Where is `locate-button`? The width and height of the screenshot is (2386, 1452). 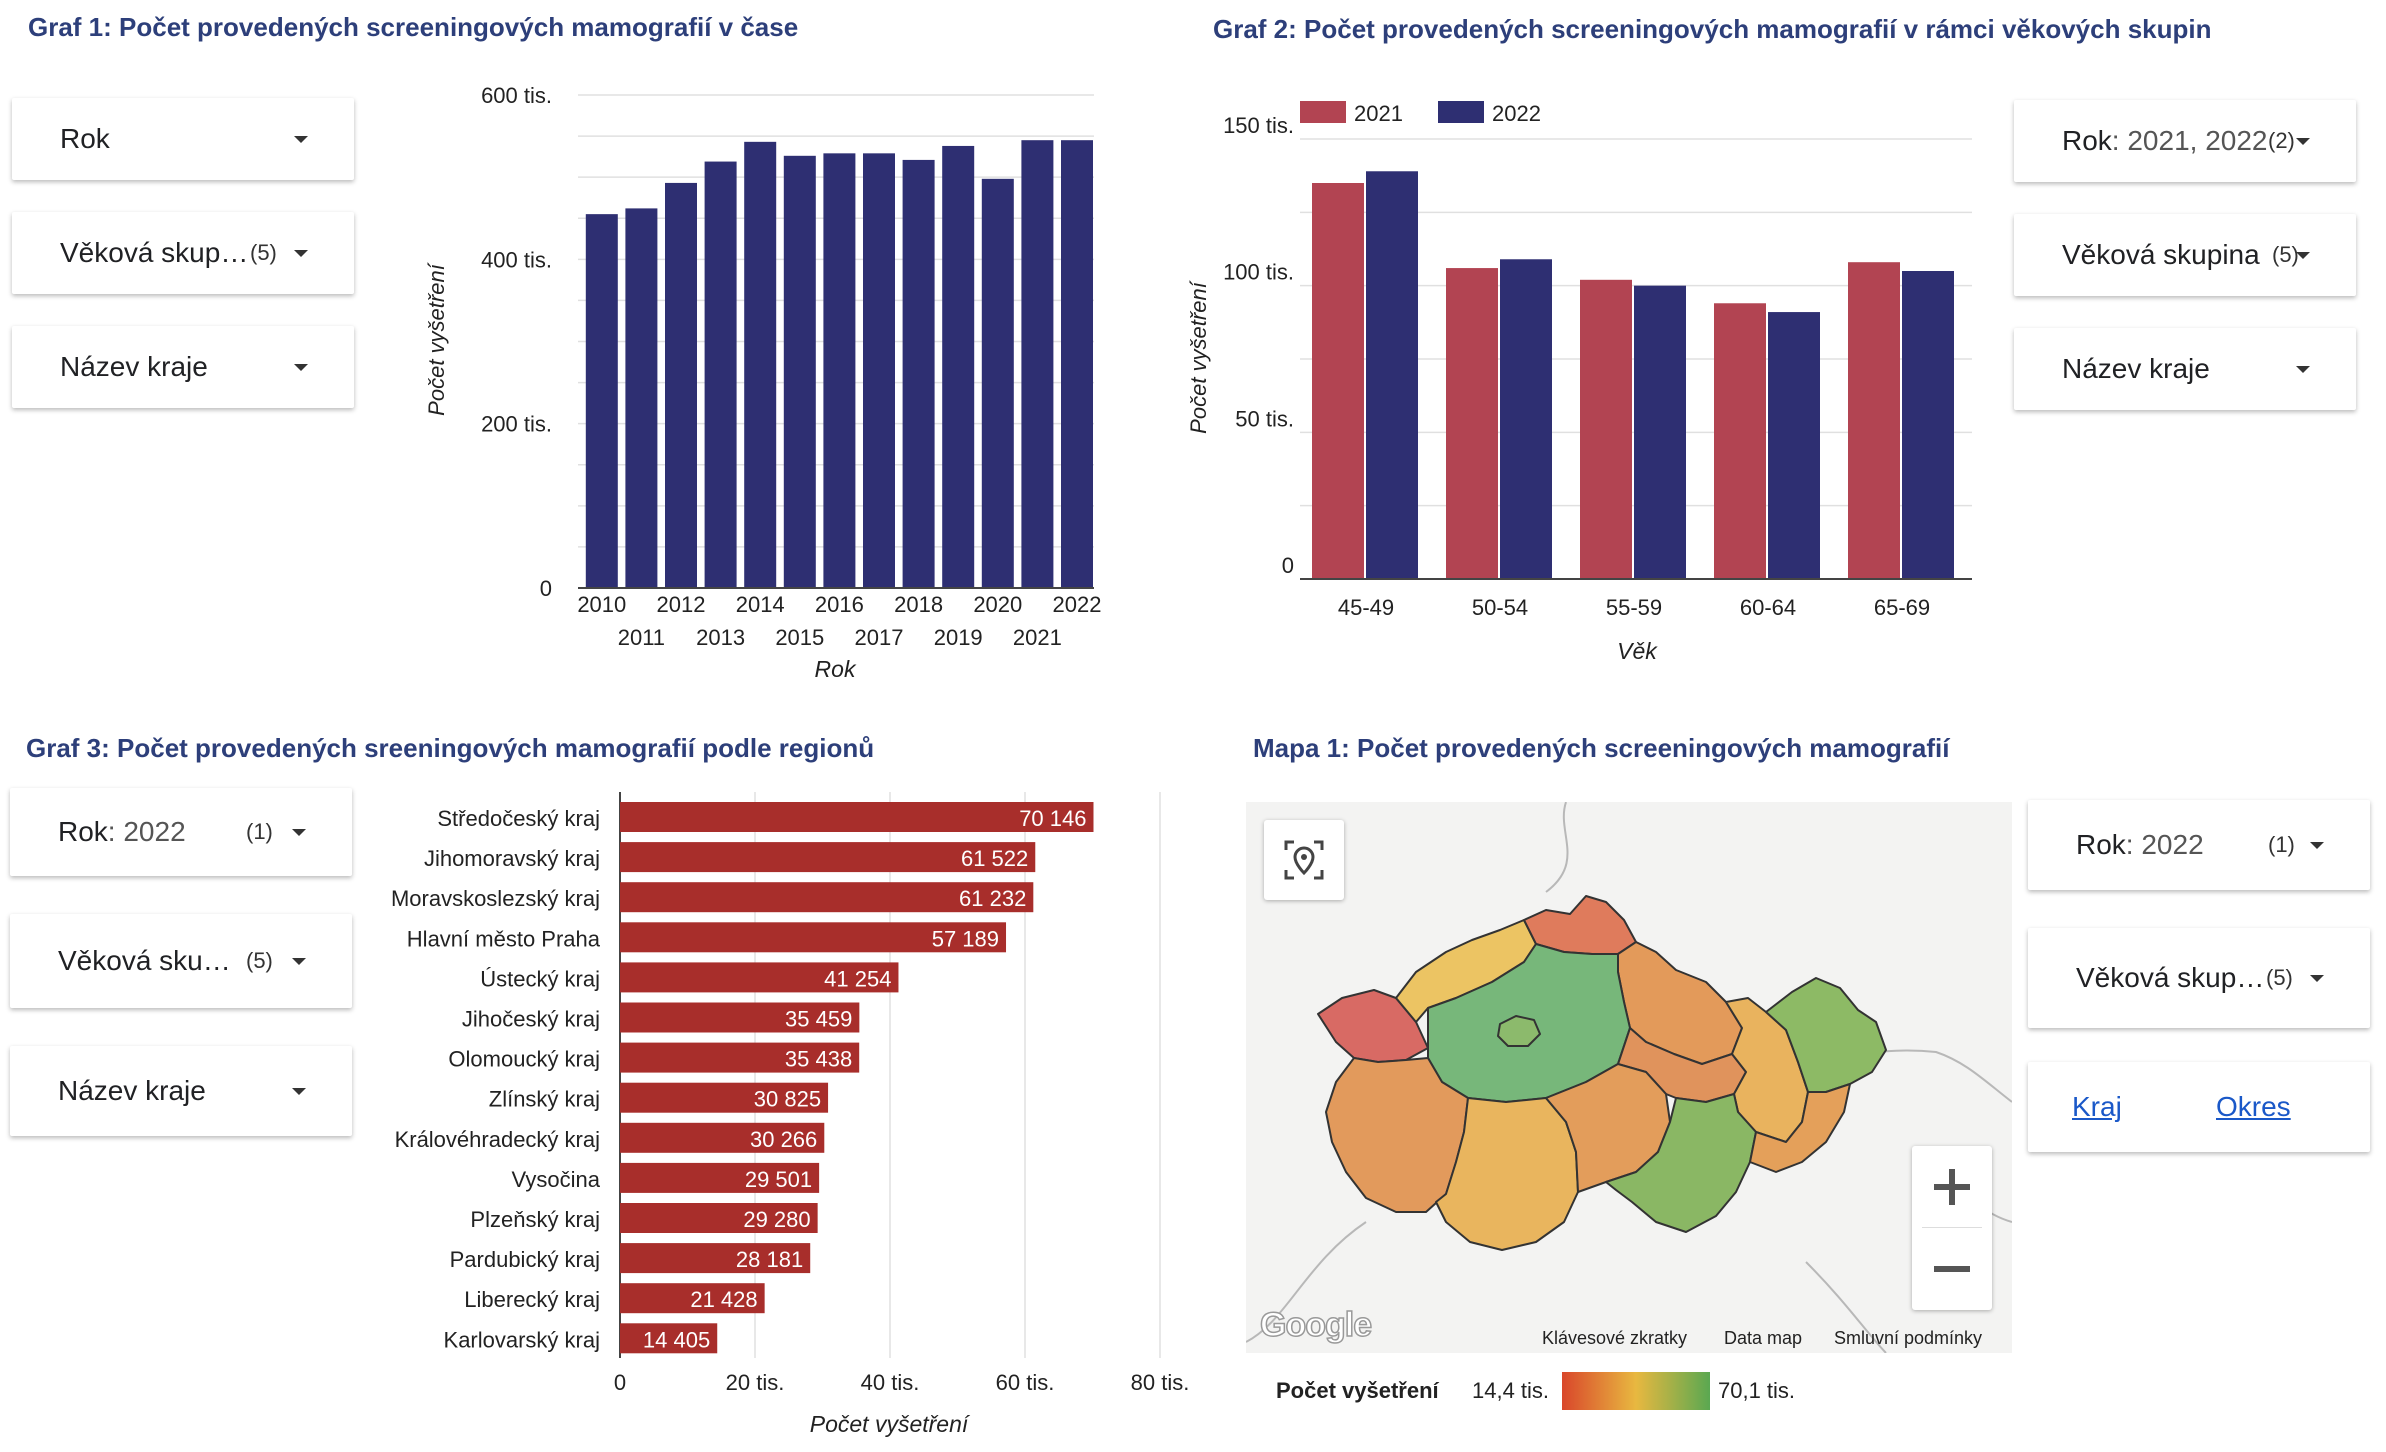 locate-button is located at coordinates (1304, 860).